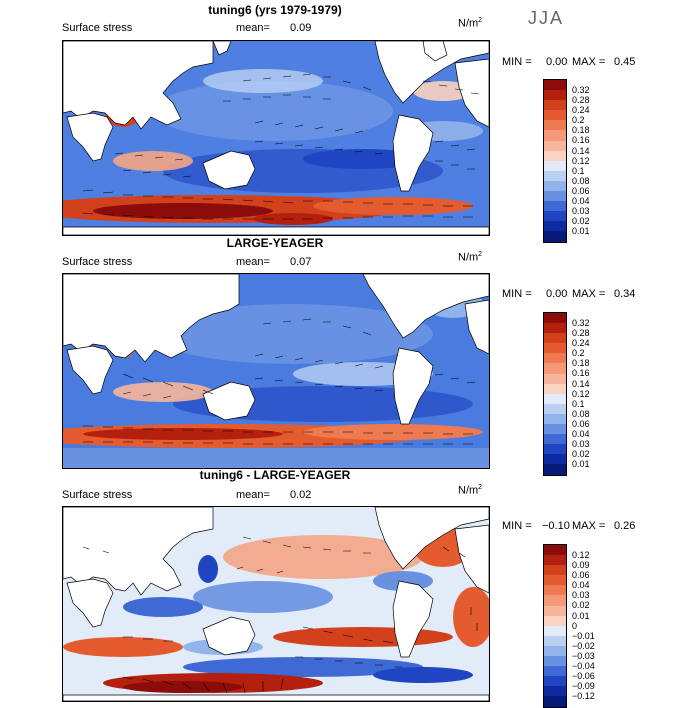  I want to click on colorbar-tick-label: −0.01, so click(583, 635).